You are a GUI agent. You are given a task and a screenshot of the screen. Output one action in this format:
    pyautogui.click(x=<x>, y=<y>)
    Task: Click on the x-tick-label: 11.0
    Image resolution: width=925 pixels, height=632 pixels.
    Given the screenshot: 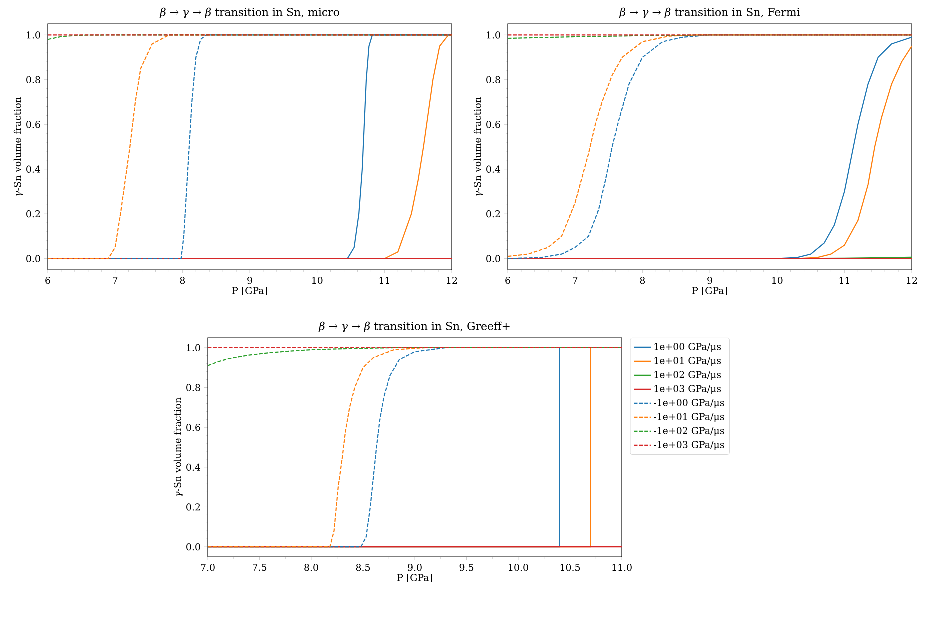 What is the action you would take?
    pyautogui.click(x=622, y=568)
    